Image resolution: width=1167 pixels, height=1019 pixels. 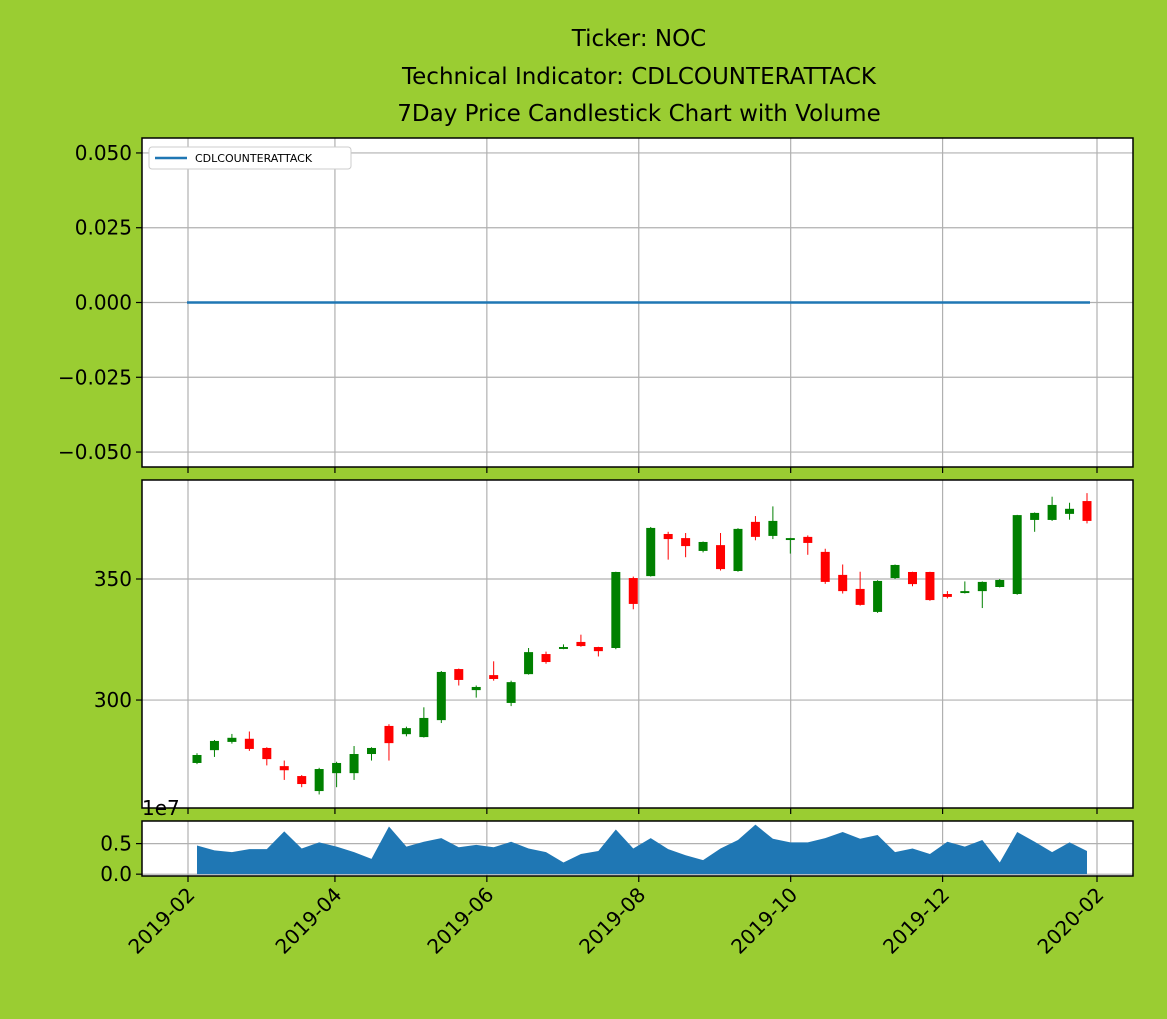 I want to click on y-tick-label: −0.025, so click(x=95, y=377).